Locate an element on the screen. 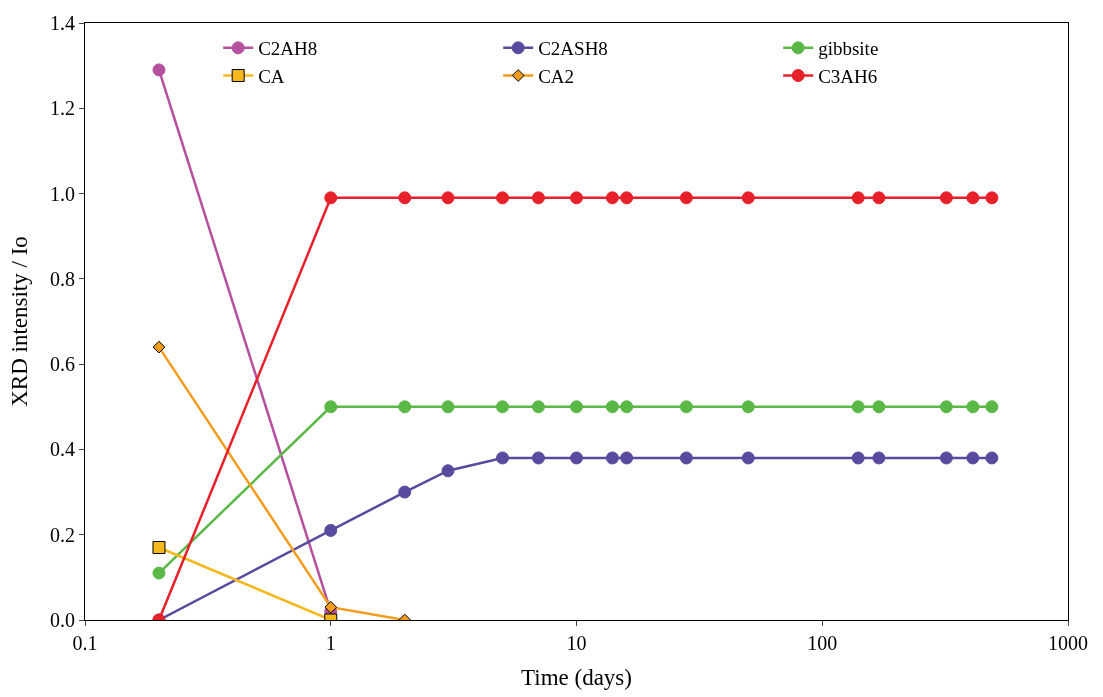  legend-label: CA is located at coordinates (271, 76).